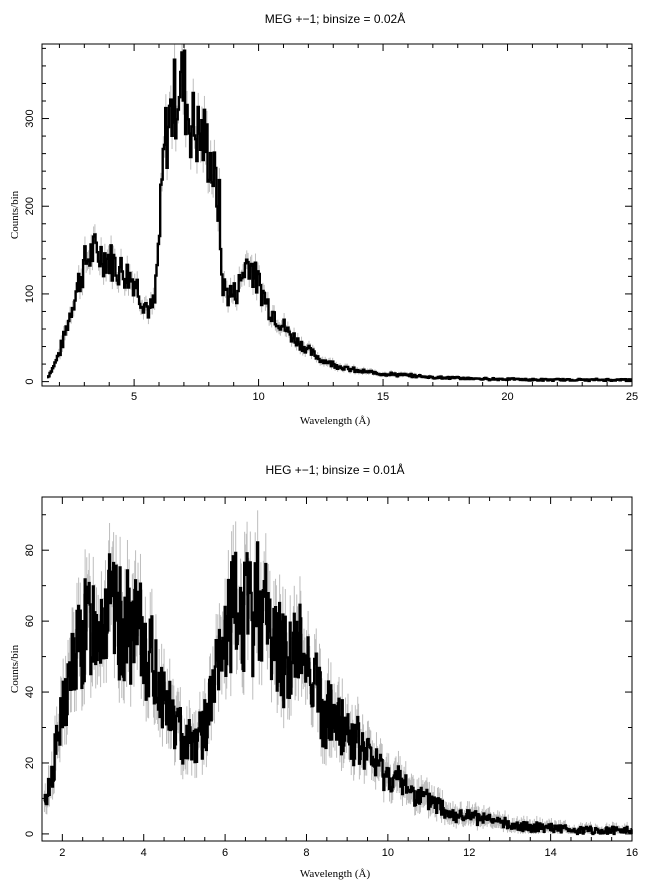 This screenshot has height=891, width=649. Describe the element at coordinates (30, 834) in the screenshot. I see `heg-ytick-label: 0` at that location.